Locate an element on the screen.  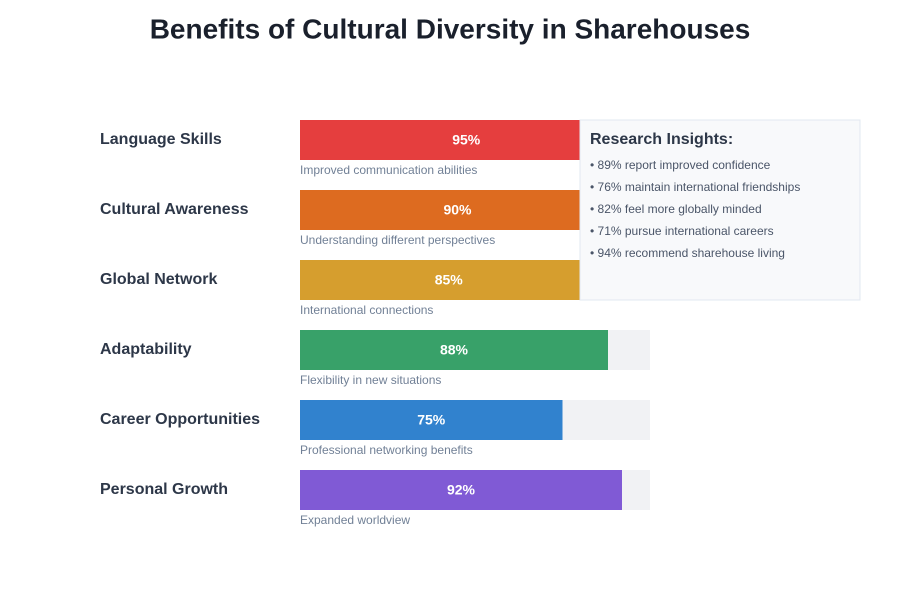
value-label: 95% is located at coordinates (466, 140).